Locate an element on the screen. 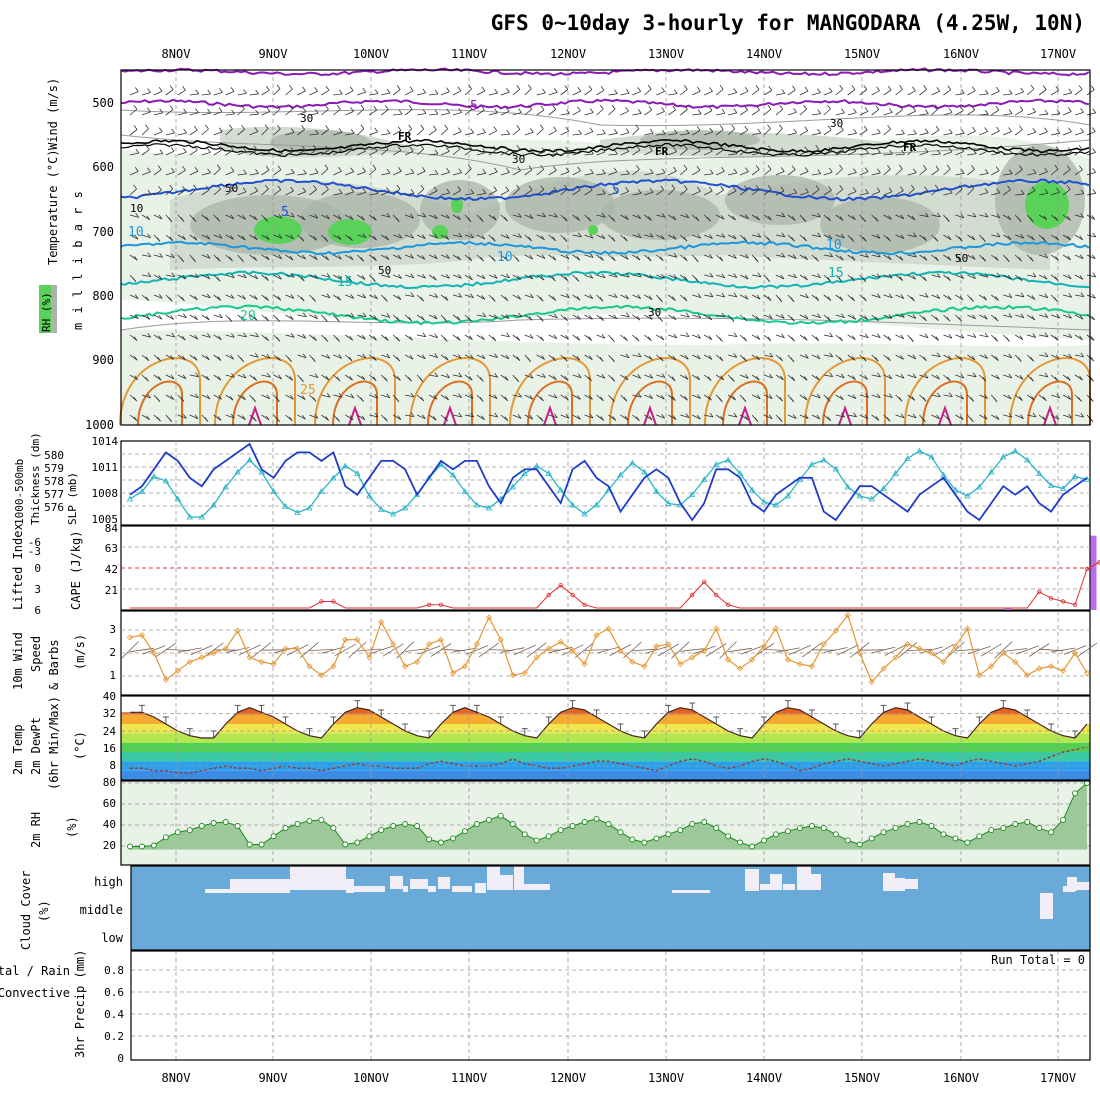 The width and height of the screenshot is (1100, 1104). date-label: 9NOV is located at coordinates (273, 54).